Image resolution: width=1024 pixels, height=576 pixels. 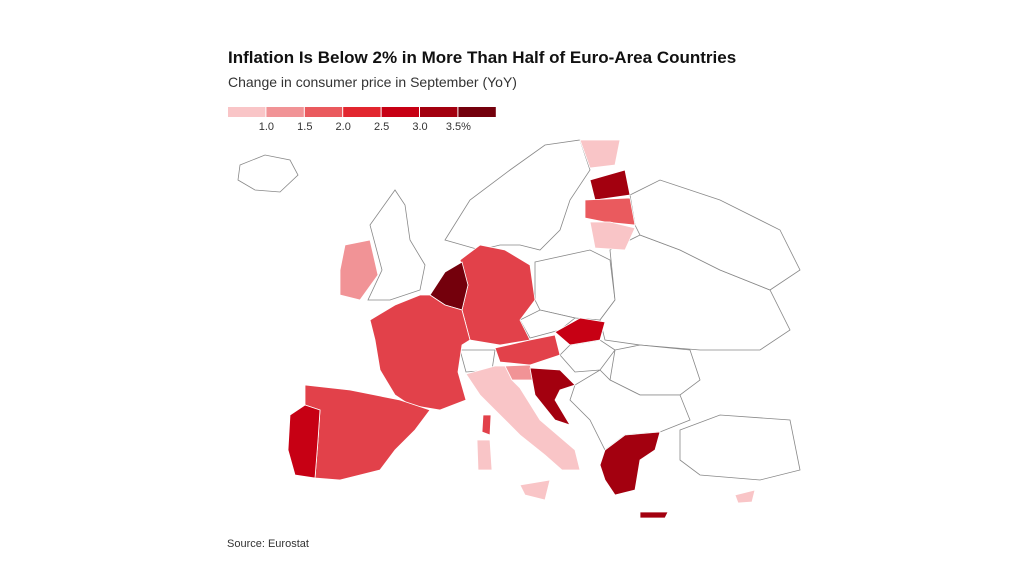 I want to click on ireland, so click(x=359, y=270).